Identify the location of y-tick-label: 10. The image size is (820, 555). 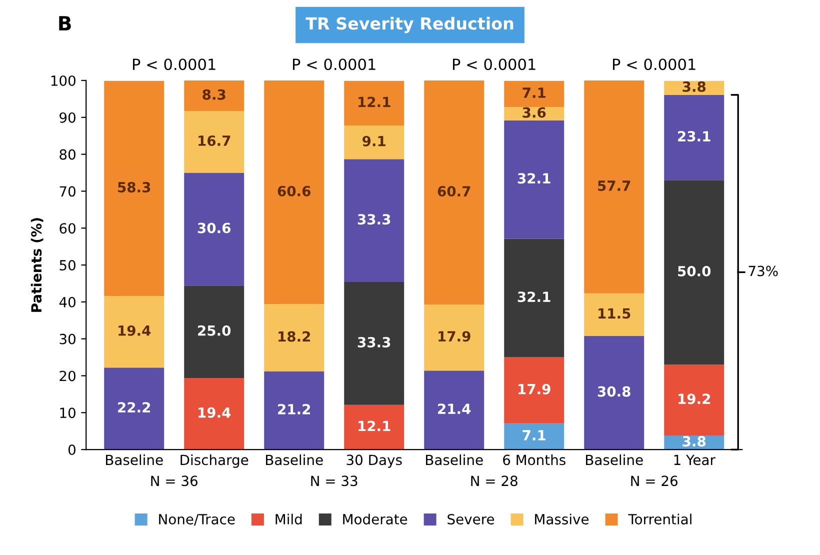
(68, 413).